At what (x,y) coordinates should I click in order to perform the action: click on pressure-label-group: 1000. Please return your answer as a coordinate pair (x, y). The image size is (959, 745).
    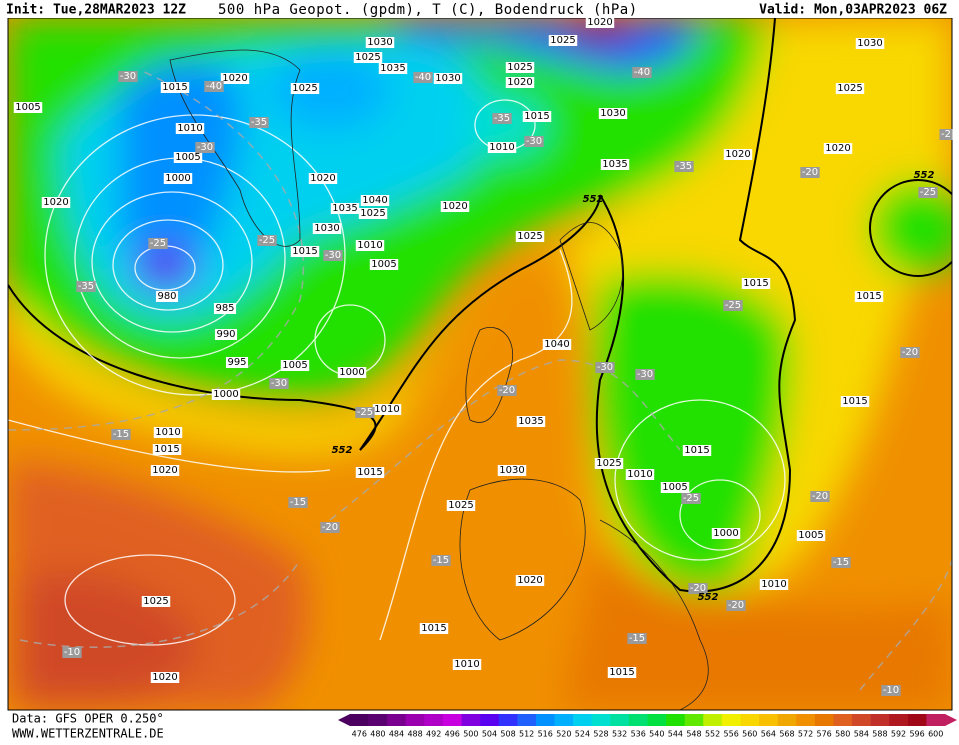
    Looking at the image, I should click on (726, 533).